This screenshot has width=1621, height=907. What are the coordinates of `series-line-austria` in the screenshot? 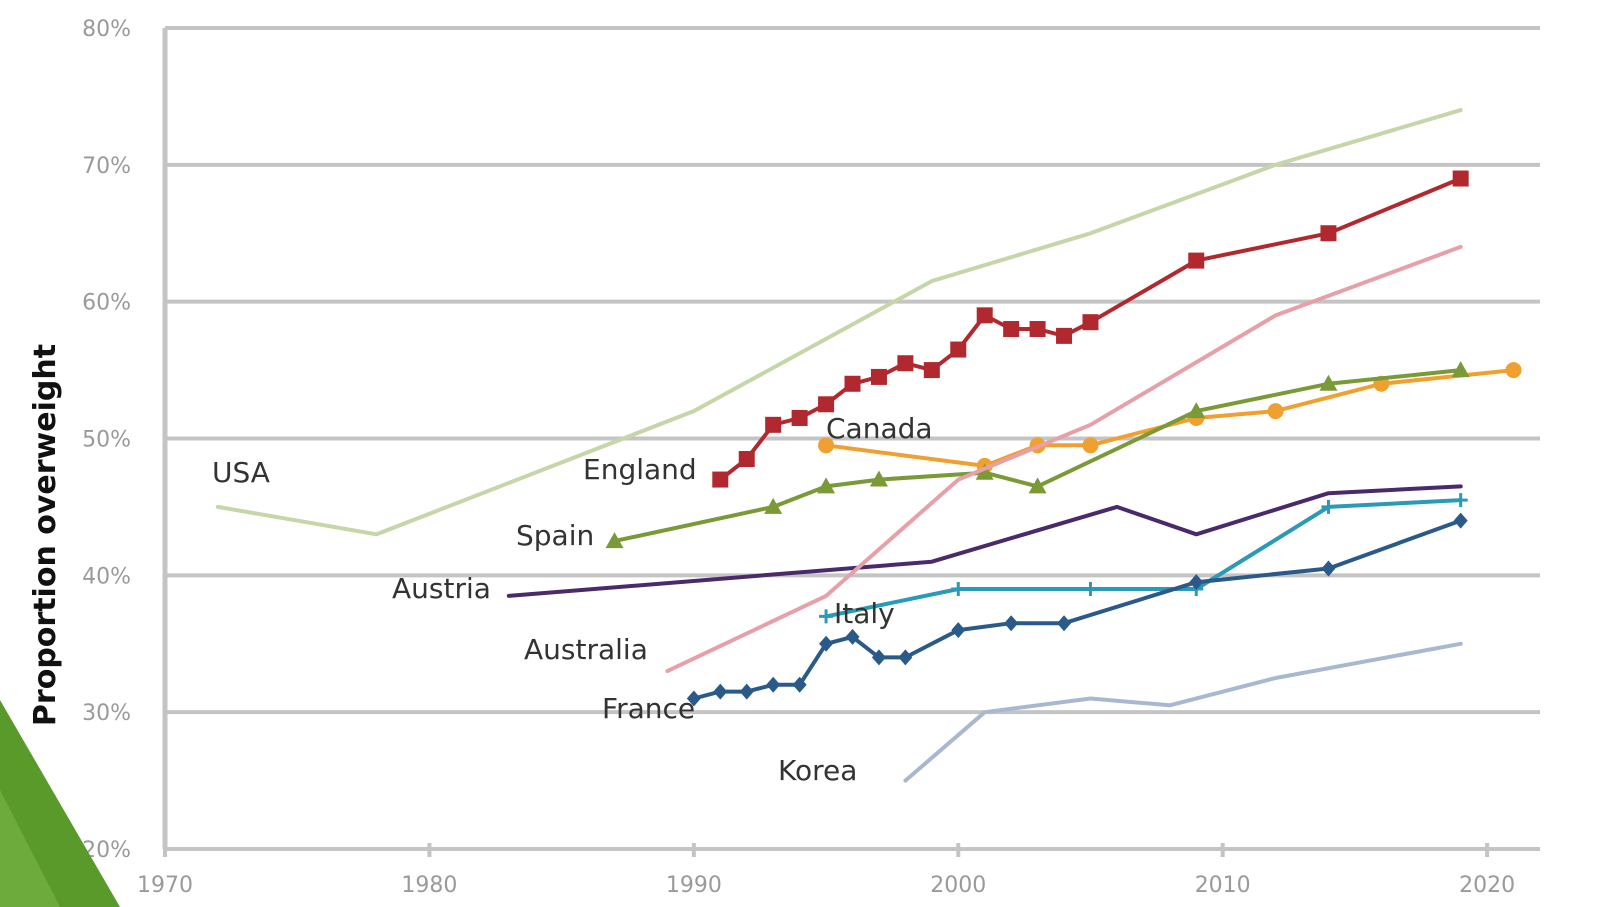 It's located at (984, 541).